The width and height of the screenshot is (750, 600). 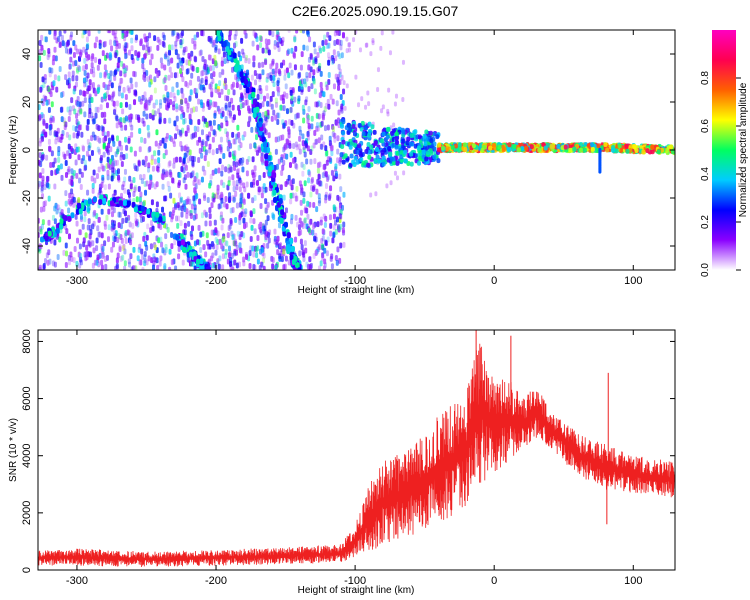 I want to click on figure-title: C2E6.2025.090.19.15.G07, so click(x=375, y=11).